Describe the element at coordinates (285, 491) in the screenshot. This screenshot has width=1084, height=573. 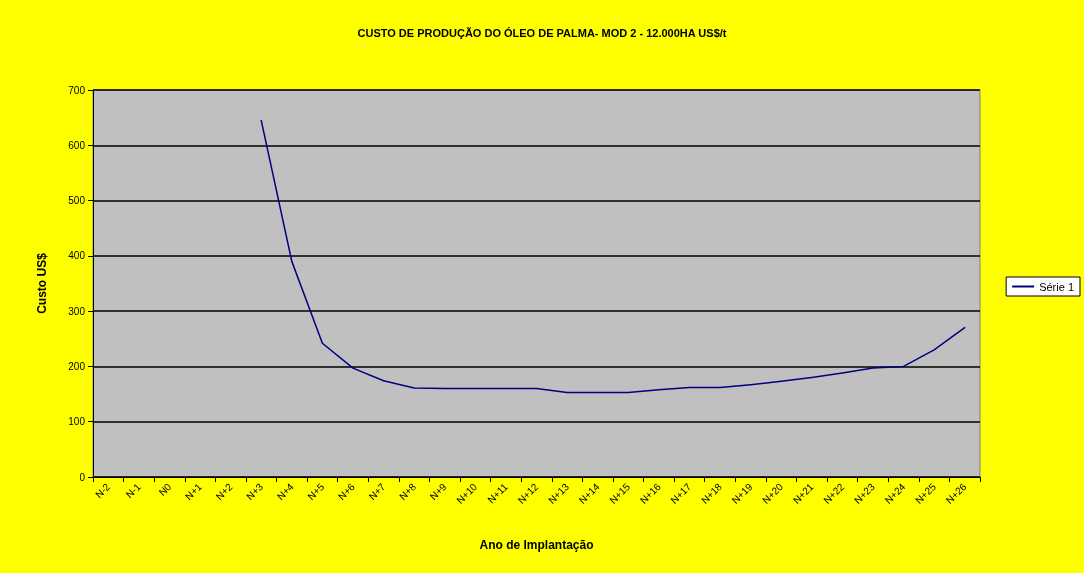
I see `x-tick-label: N+4` at that location.